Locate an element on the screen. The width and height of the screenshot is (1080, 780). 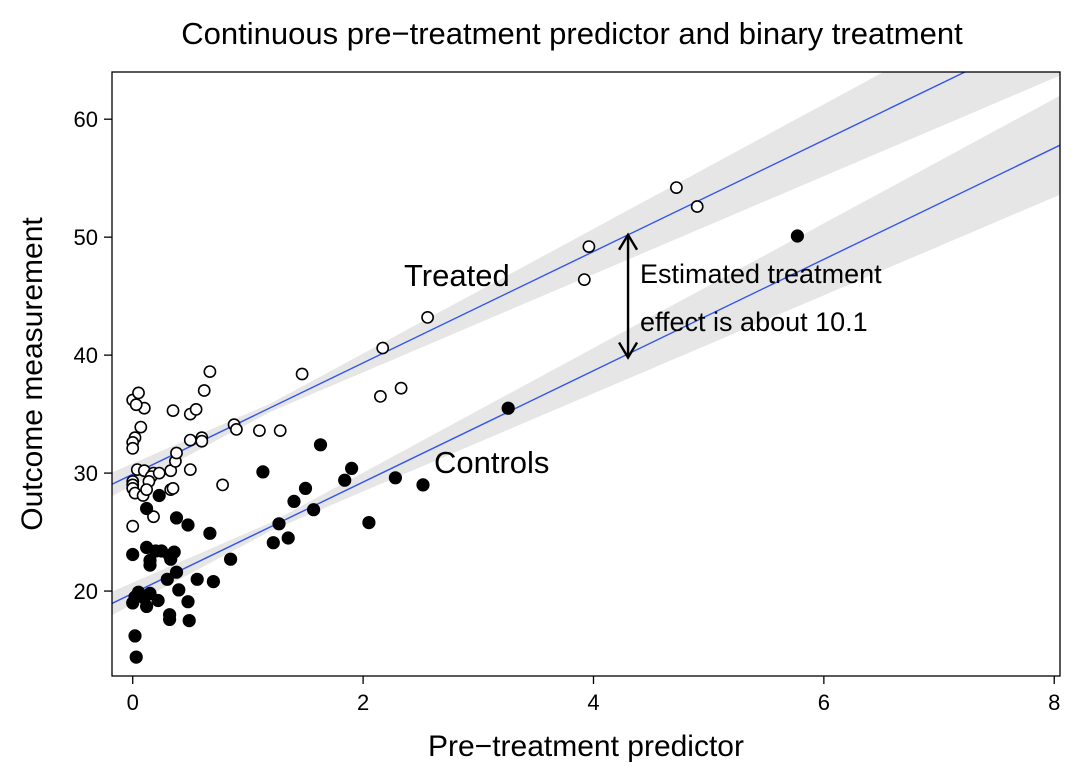
y-tick-label: 30 is located at coordinates (86, 473).